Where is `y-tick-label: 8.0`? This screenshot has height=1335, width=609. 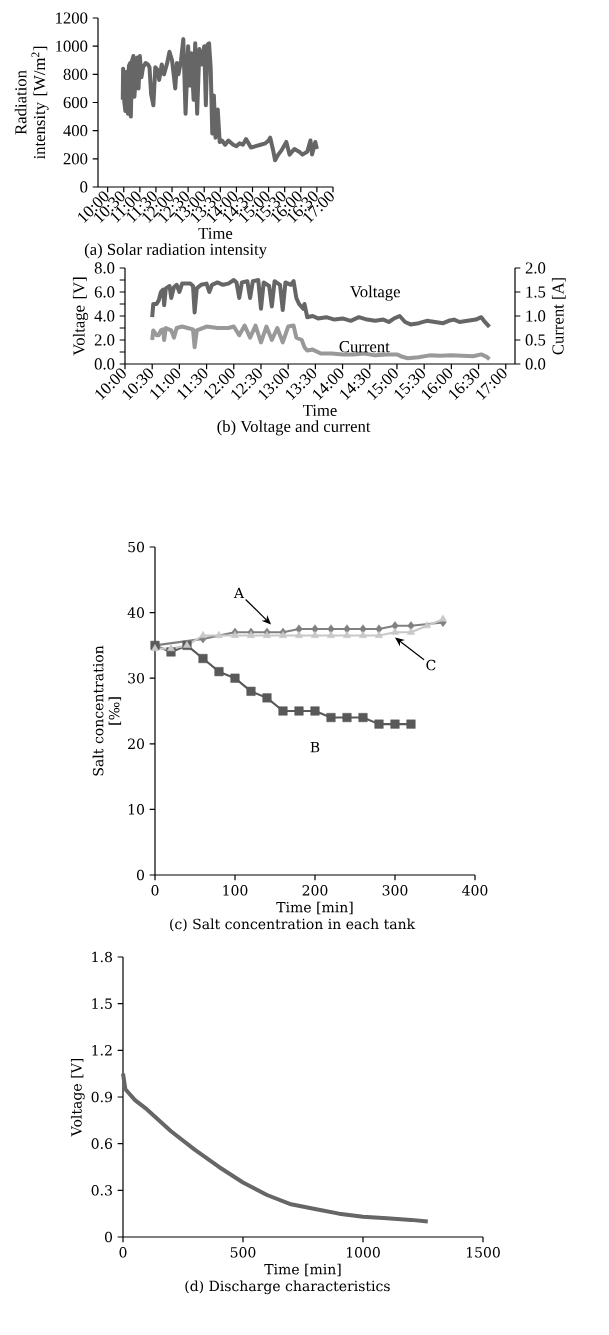 y-tick-label: 8.0 is located at coordinates (104, 268).